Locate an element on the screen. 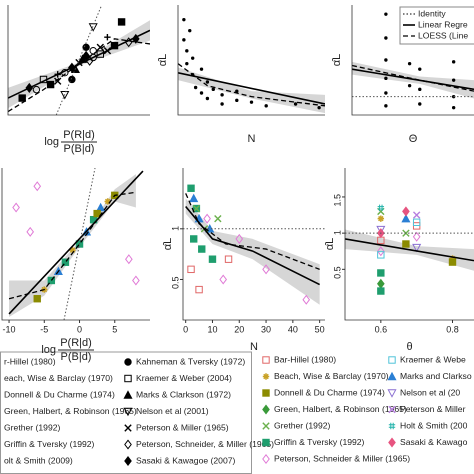 The height and width of the screenshot is (474, 474). x-tick-label: -10 is located at coordinates (9, 329).